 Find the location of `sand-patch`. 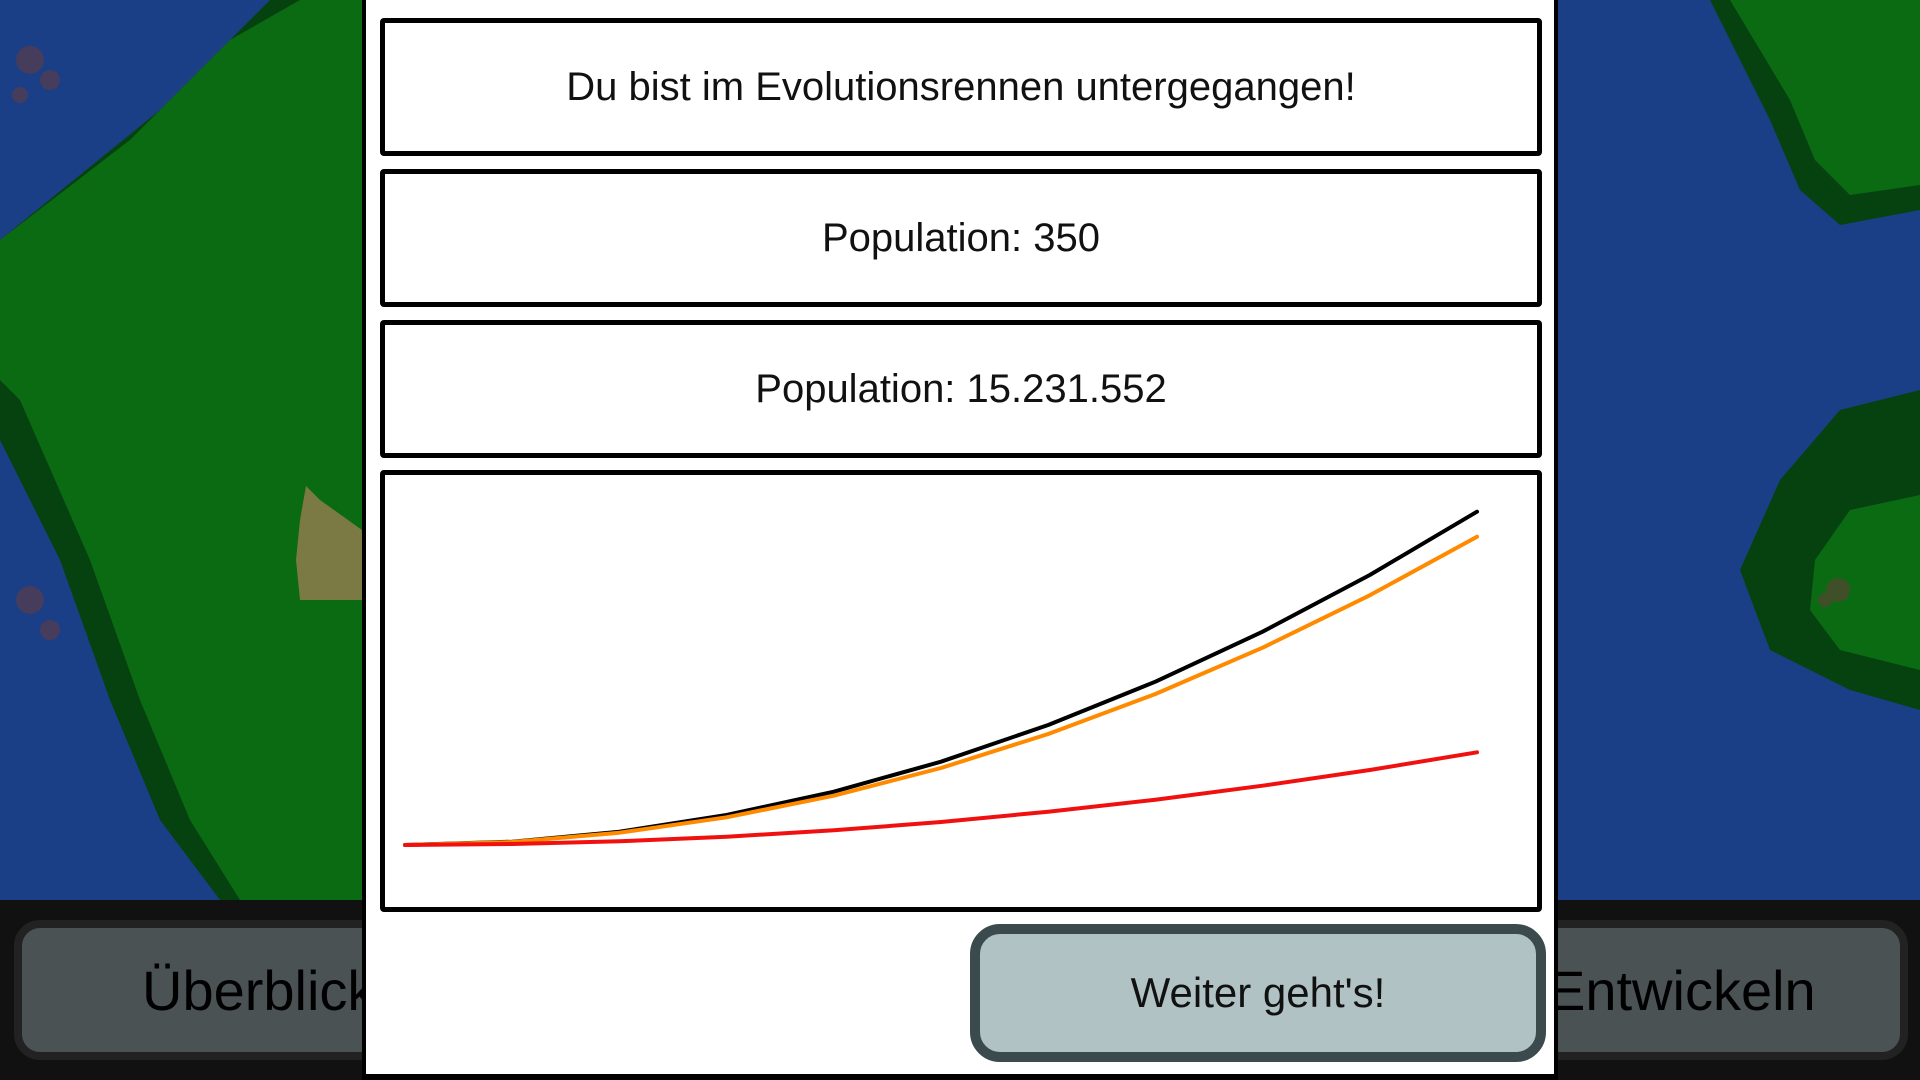

sand-patch is located at coordinates (329, 543).